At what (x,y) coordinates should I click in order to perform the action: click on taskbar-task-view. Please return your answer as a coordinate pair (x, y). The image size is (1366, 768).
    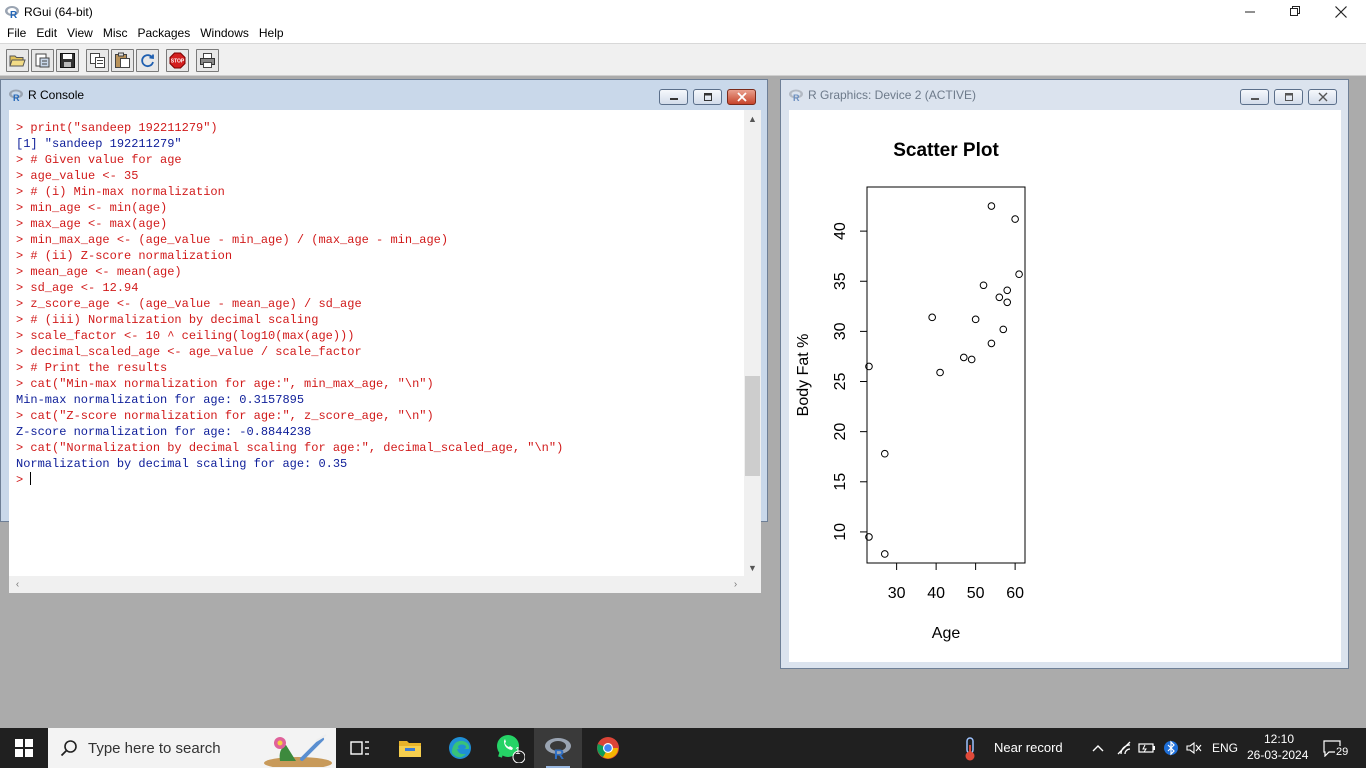
    Looking at the image, I should click on (360, 748).